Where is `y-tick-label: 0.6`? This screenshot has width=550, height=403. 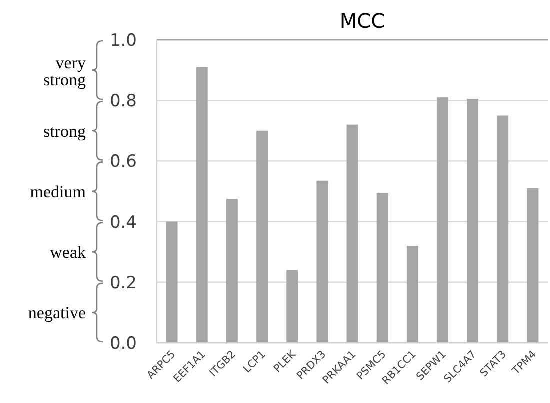 y-tick-label: 0.6 is located at coordinates (123, 162).